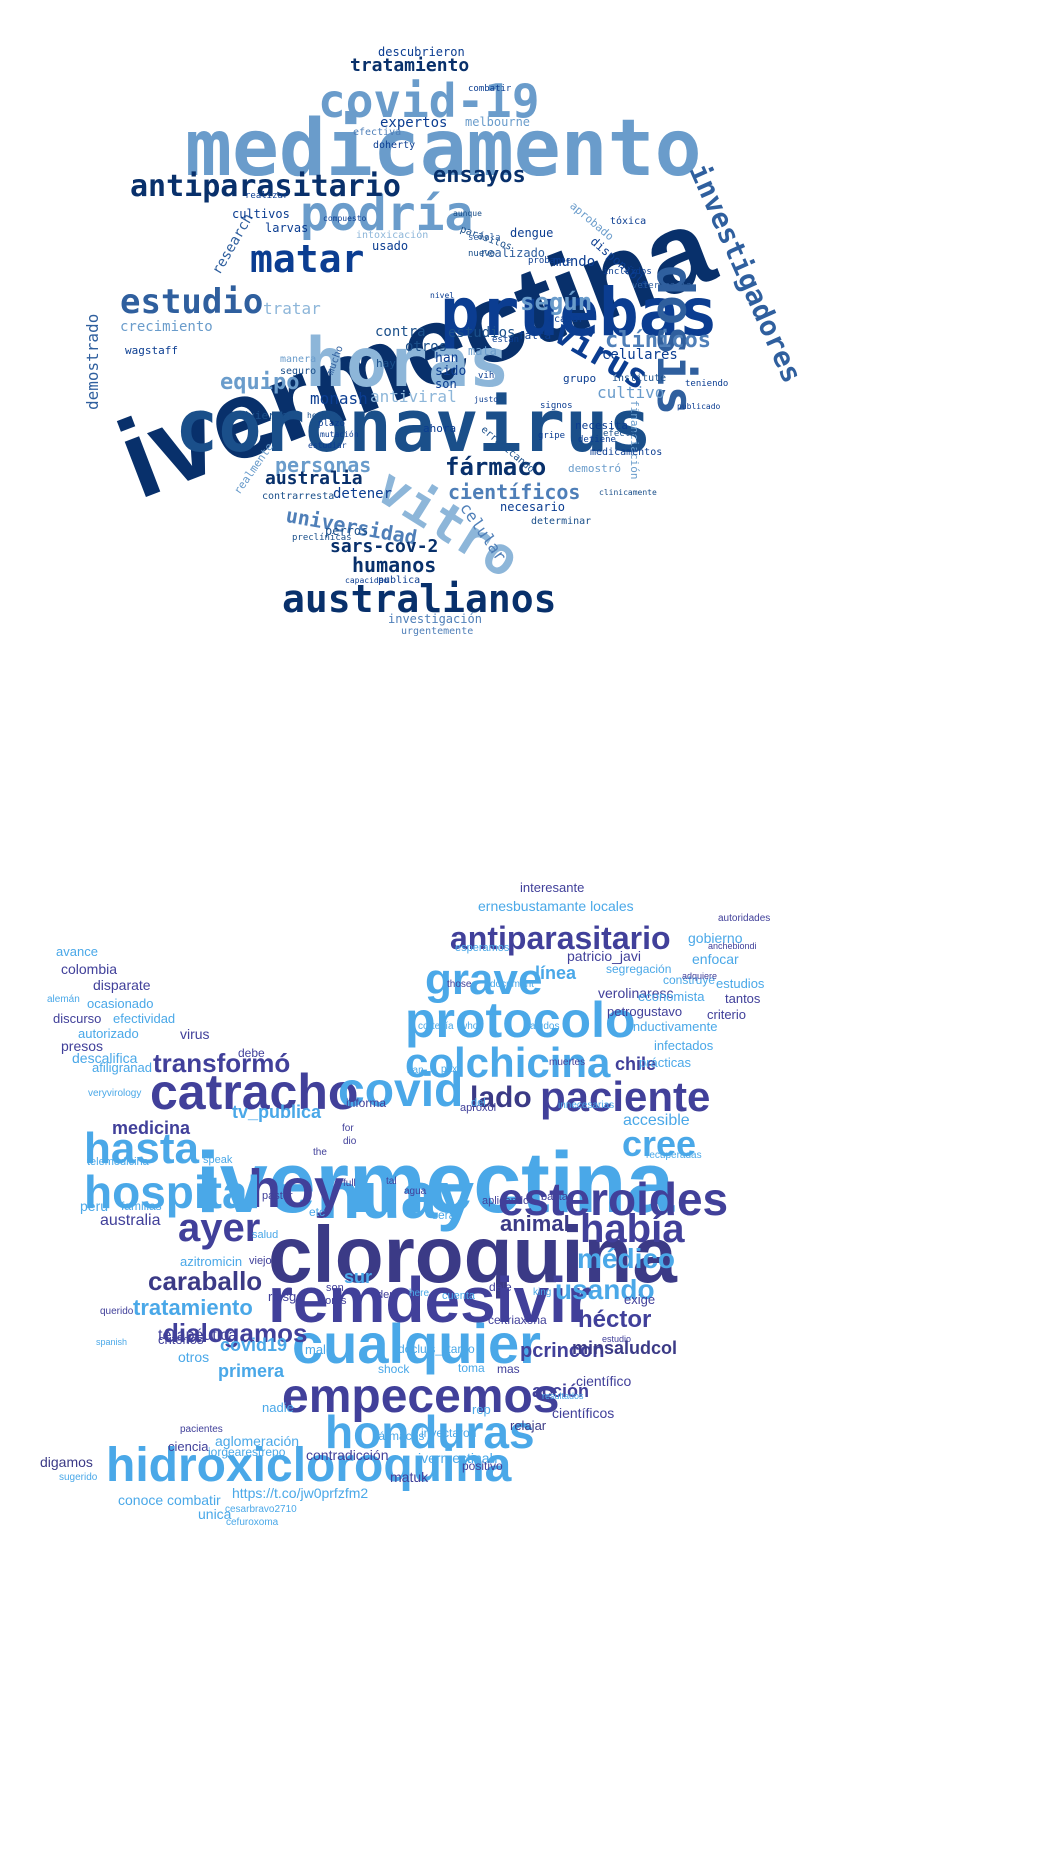 This screenshot has height=1870, width=1040. Describe the element at coordinates (481, 1409) in the screenshot. I see `bottom-cloud-word: rep` at that location.